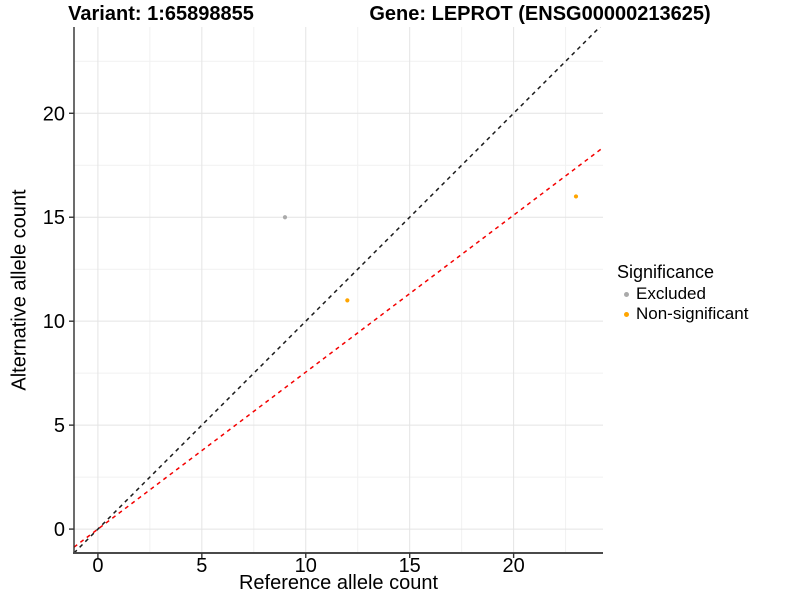 This screenshot has width=800, height=600. Describe the element at coordinates (97, 566) in the screenshot. I see `x-tick-label: 0` at that location.